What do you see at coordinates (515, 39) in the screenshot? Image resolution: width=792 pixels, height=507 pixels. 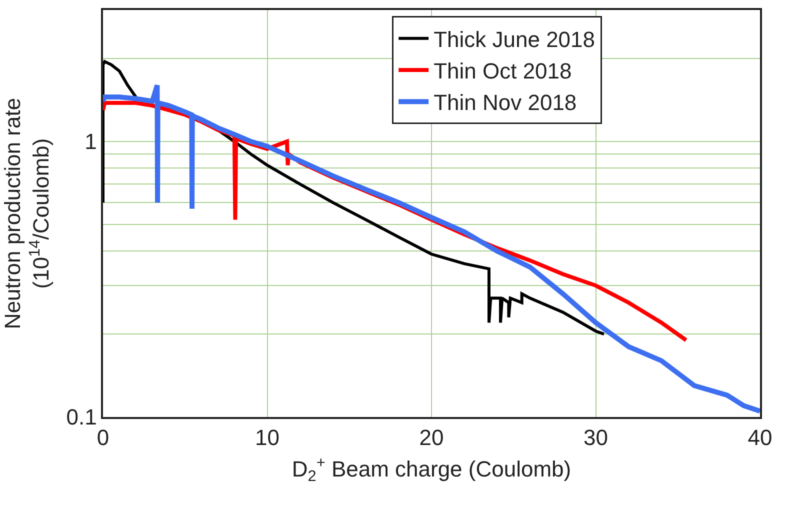 I see `legend-label: Thick June 2018` at bounding box center [515, 39].